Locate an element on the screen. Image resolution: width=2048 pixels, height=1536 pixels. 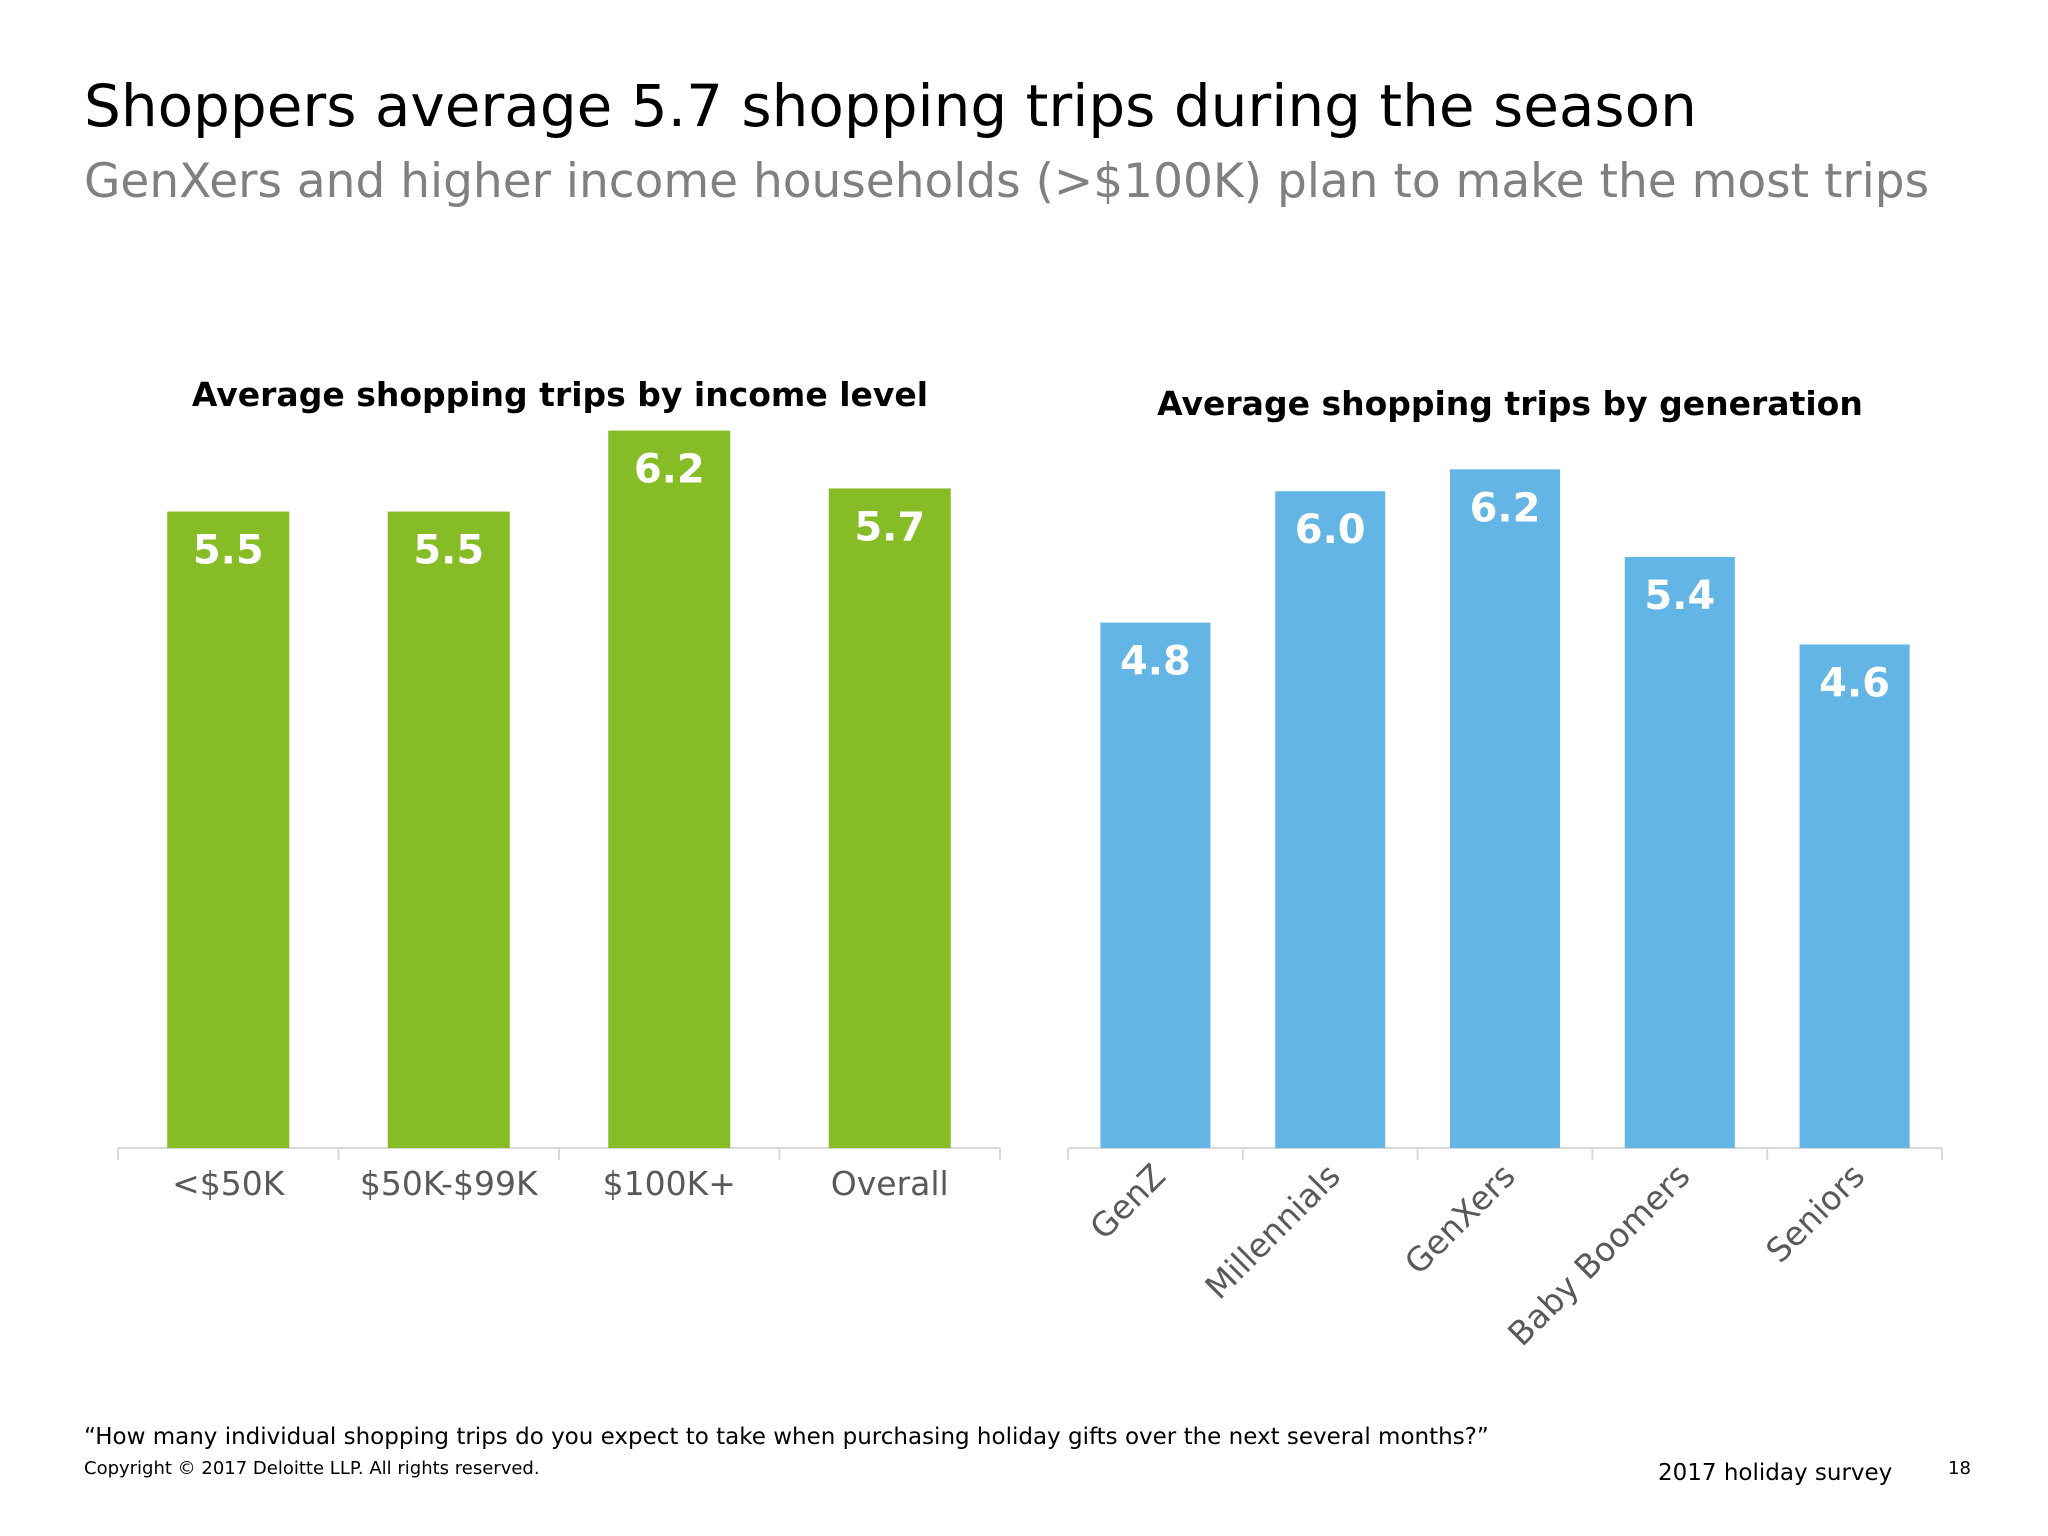
x-tick-label: $50K-$99K is located at coordinates (449, 1183).